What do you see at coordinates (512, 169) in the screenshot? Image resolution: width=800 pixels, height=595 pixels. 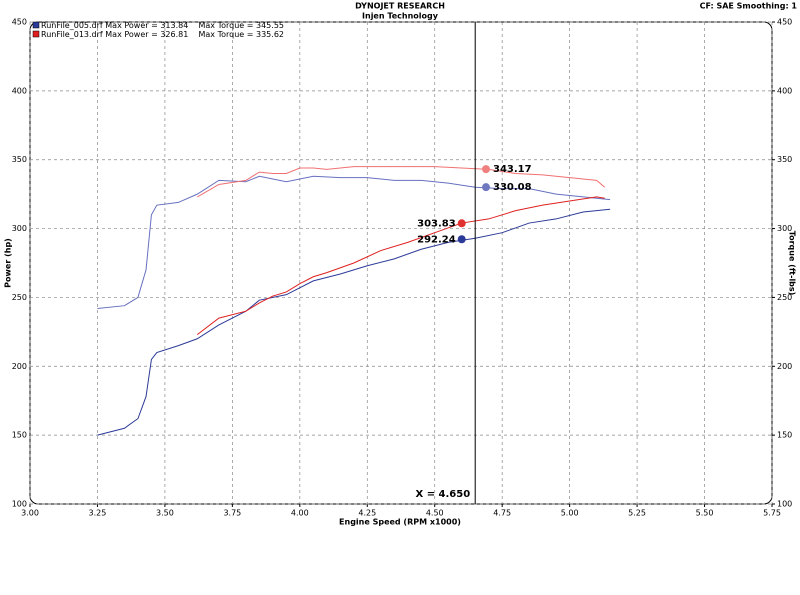 I see `cursor-value: 343.17` at bounding box center [512, 169].